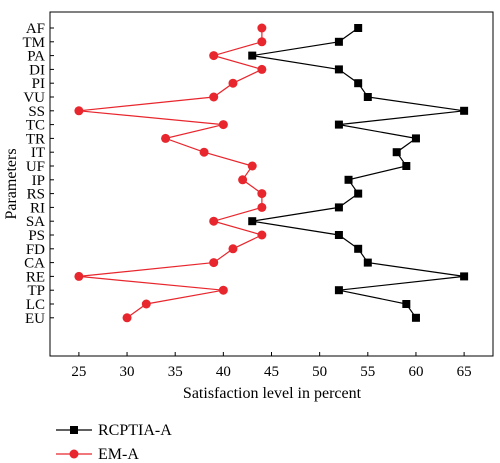 The image size is (500, 463). What do you see at coordinates (406, 166) in the screenshot?
I see `point-rcptia-a-uf` at bounding box center [406, 166].